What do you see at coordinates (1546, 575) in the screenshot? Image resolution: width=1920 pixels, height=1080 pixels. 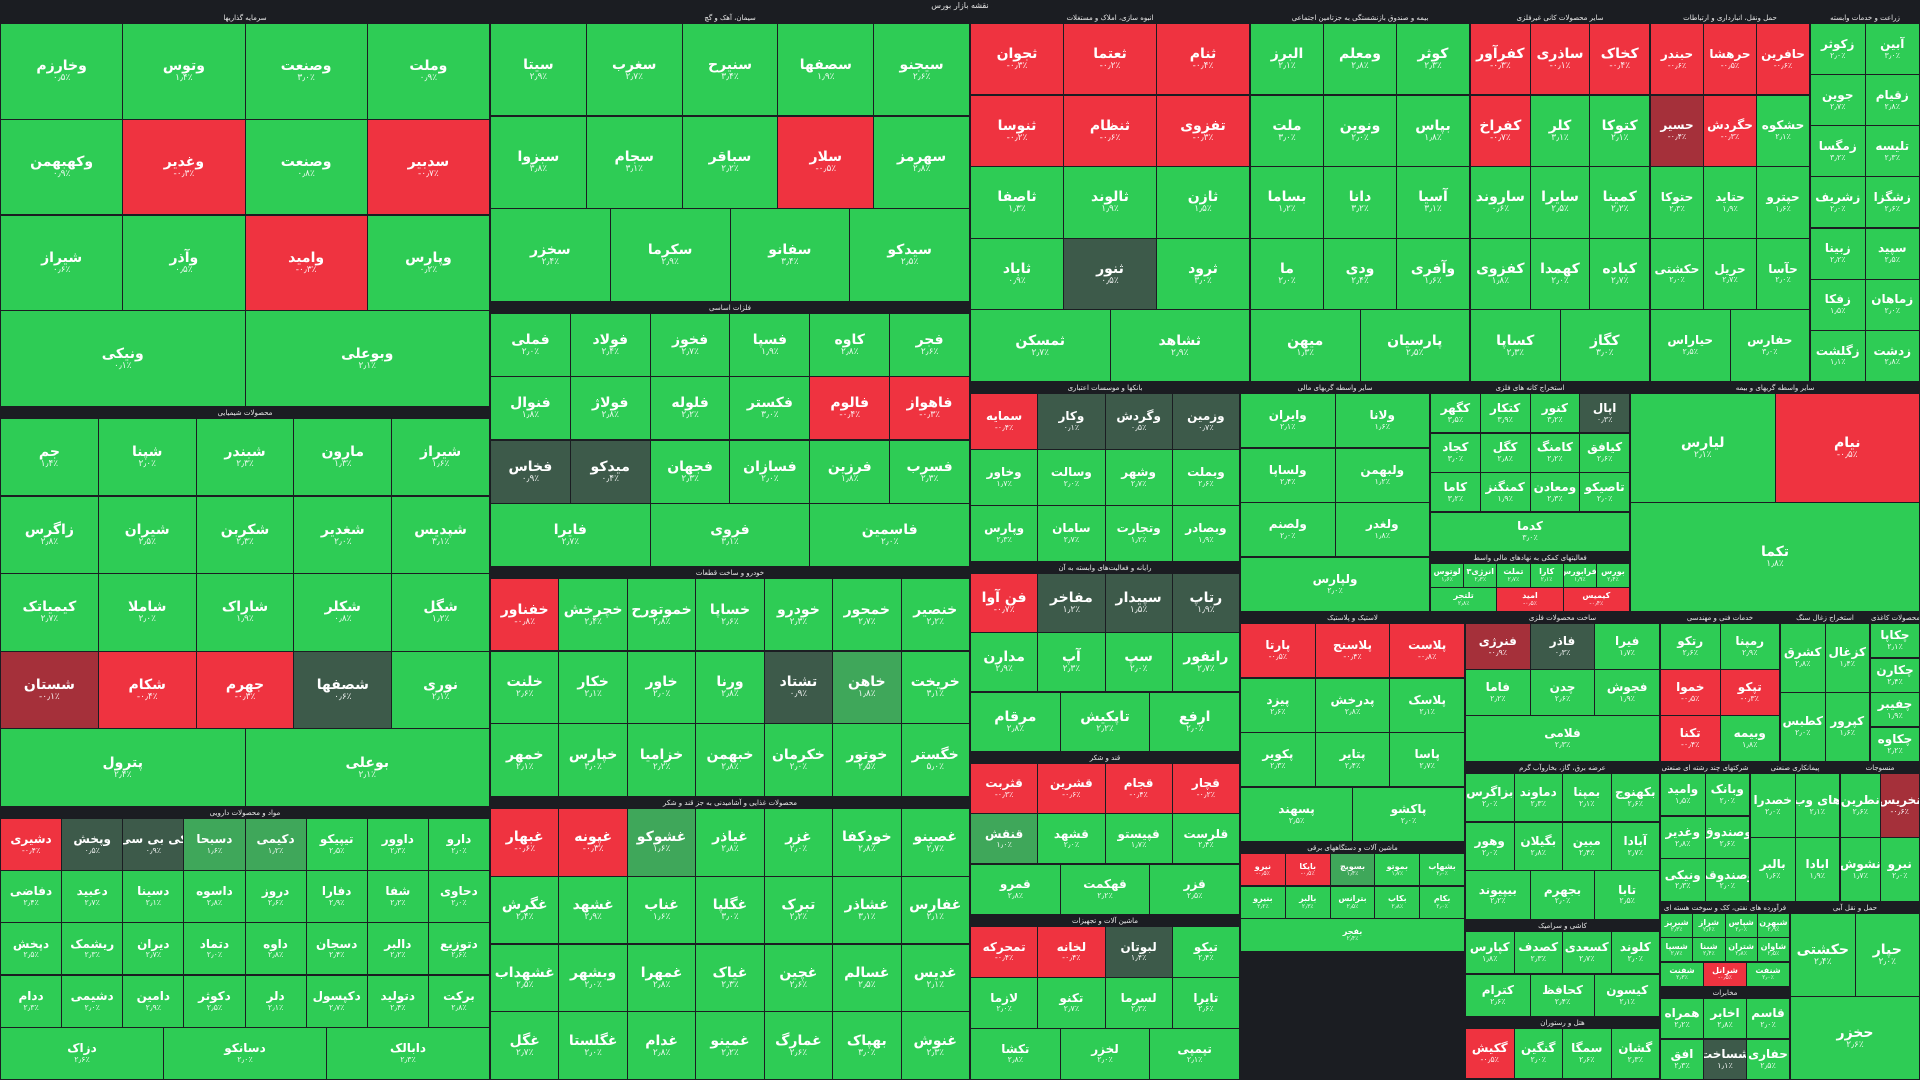 I see `stock-tile: کارا ۲٫۱٪` at bounding box center [1546, 575].